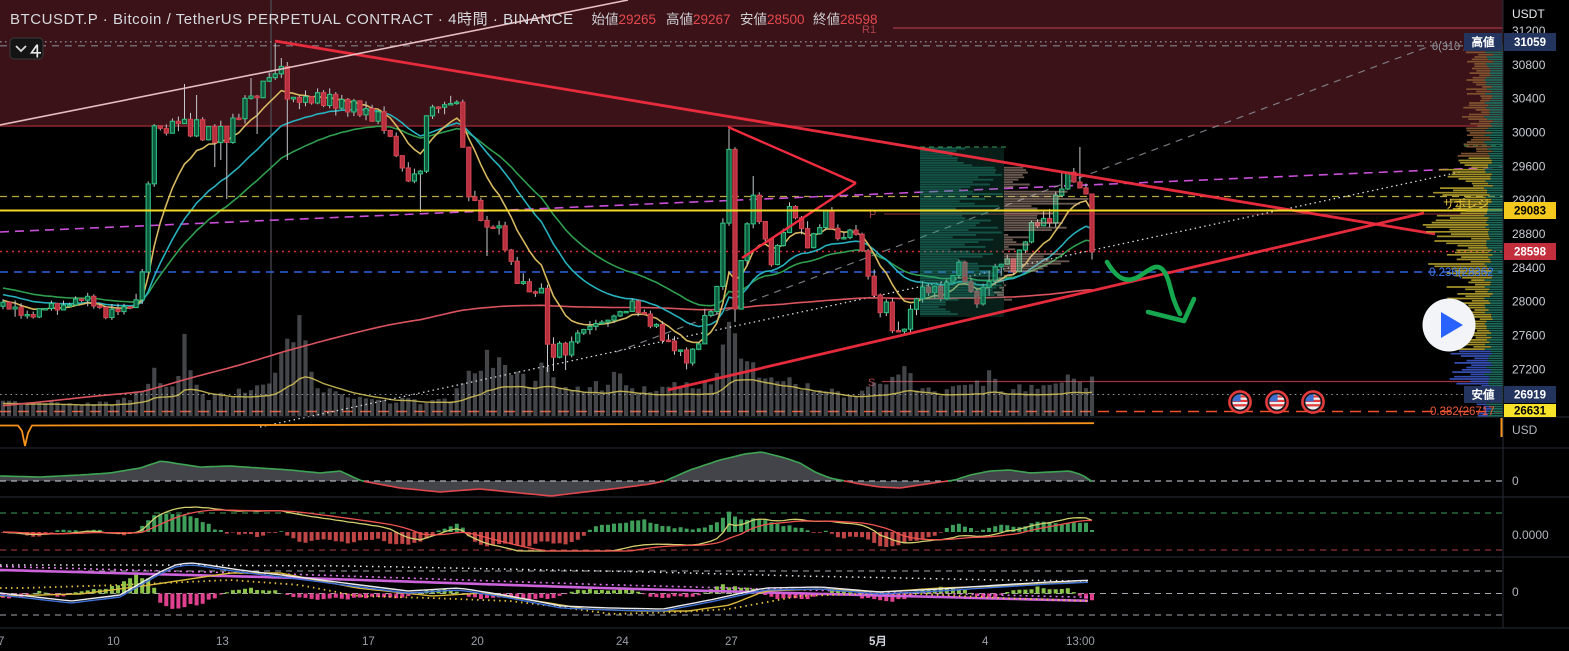 The width and height of the screenshot is (1569, 651). Describe the element at coordinates (1446, 47) in the screenshot. I see `svg-text: 0(310` at that location.